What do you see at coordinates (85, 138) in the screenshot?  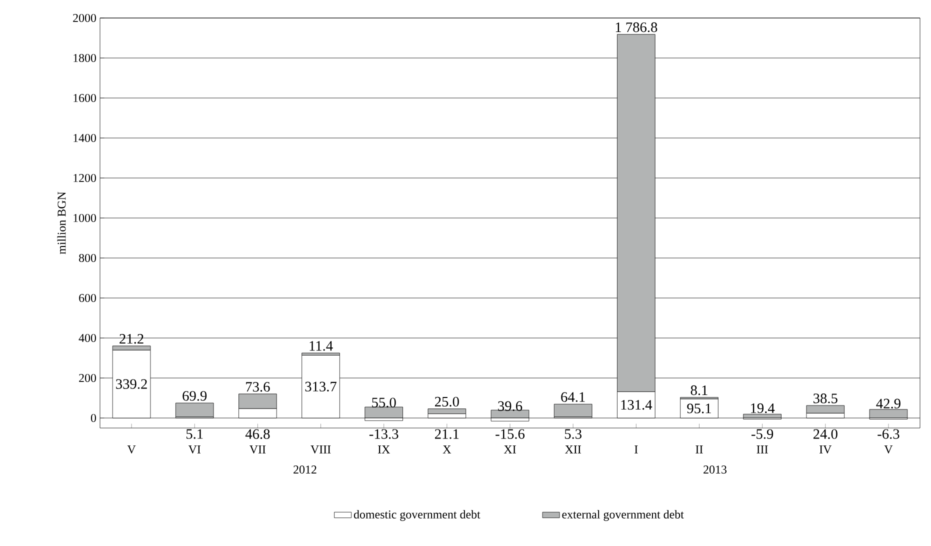 I see `y-tick-label: 1400` at bounding box center [85, 138].